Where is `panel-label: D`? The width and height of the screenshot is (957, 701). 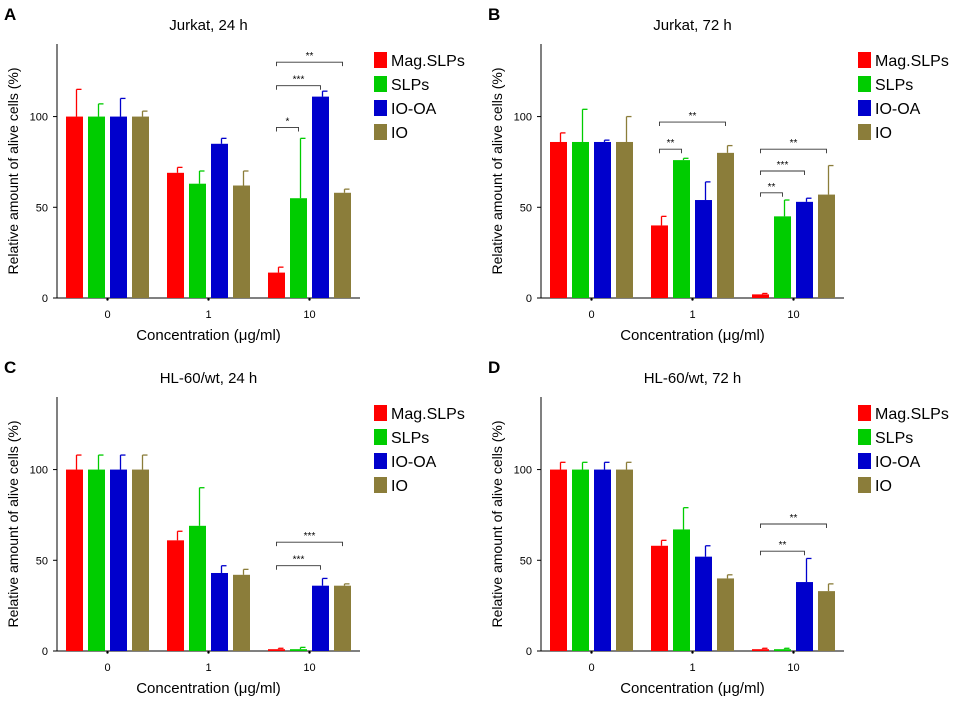 panel-label: D is located at coordinates (494, 367).